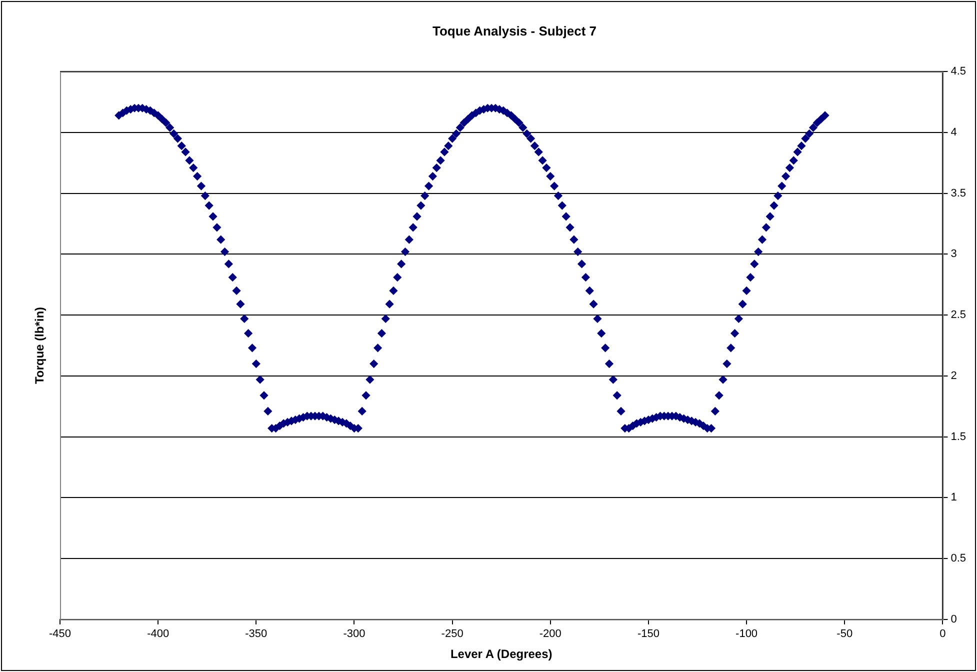 The width and height of the screenshot is (977, 672). Describe the element at coordinates (452, 634) in the screenshot. I see `x-tick-label: -250` at that location.